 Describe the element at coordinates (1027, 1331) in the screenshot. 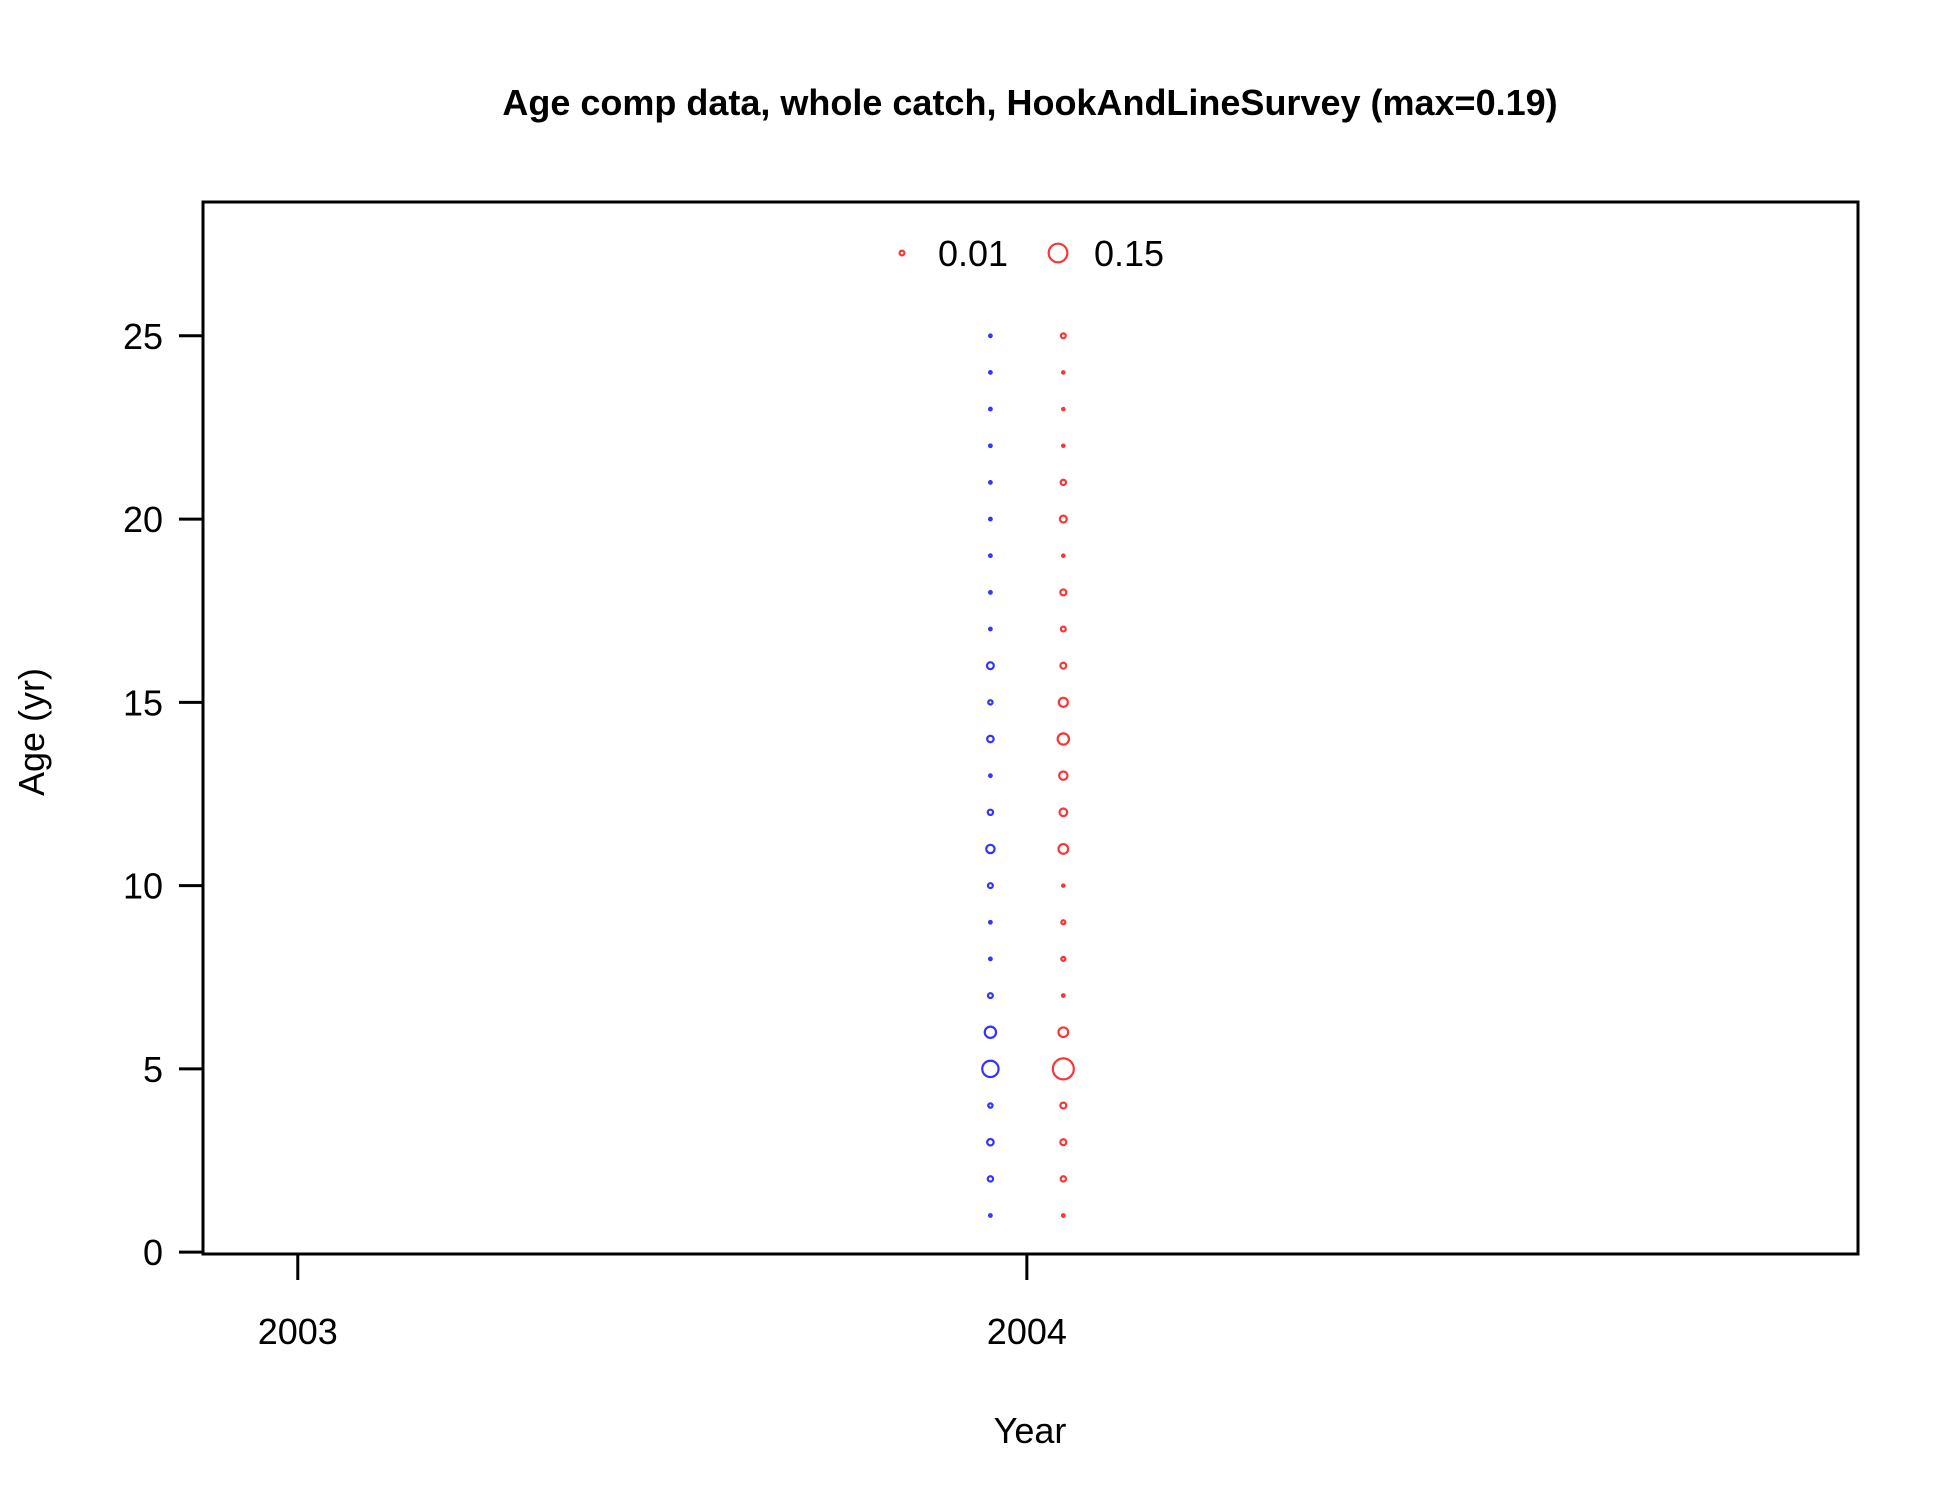

I see `x-tick-label: 2004` at that location.